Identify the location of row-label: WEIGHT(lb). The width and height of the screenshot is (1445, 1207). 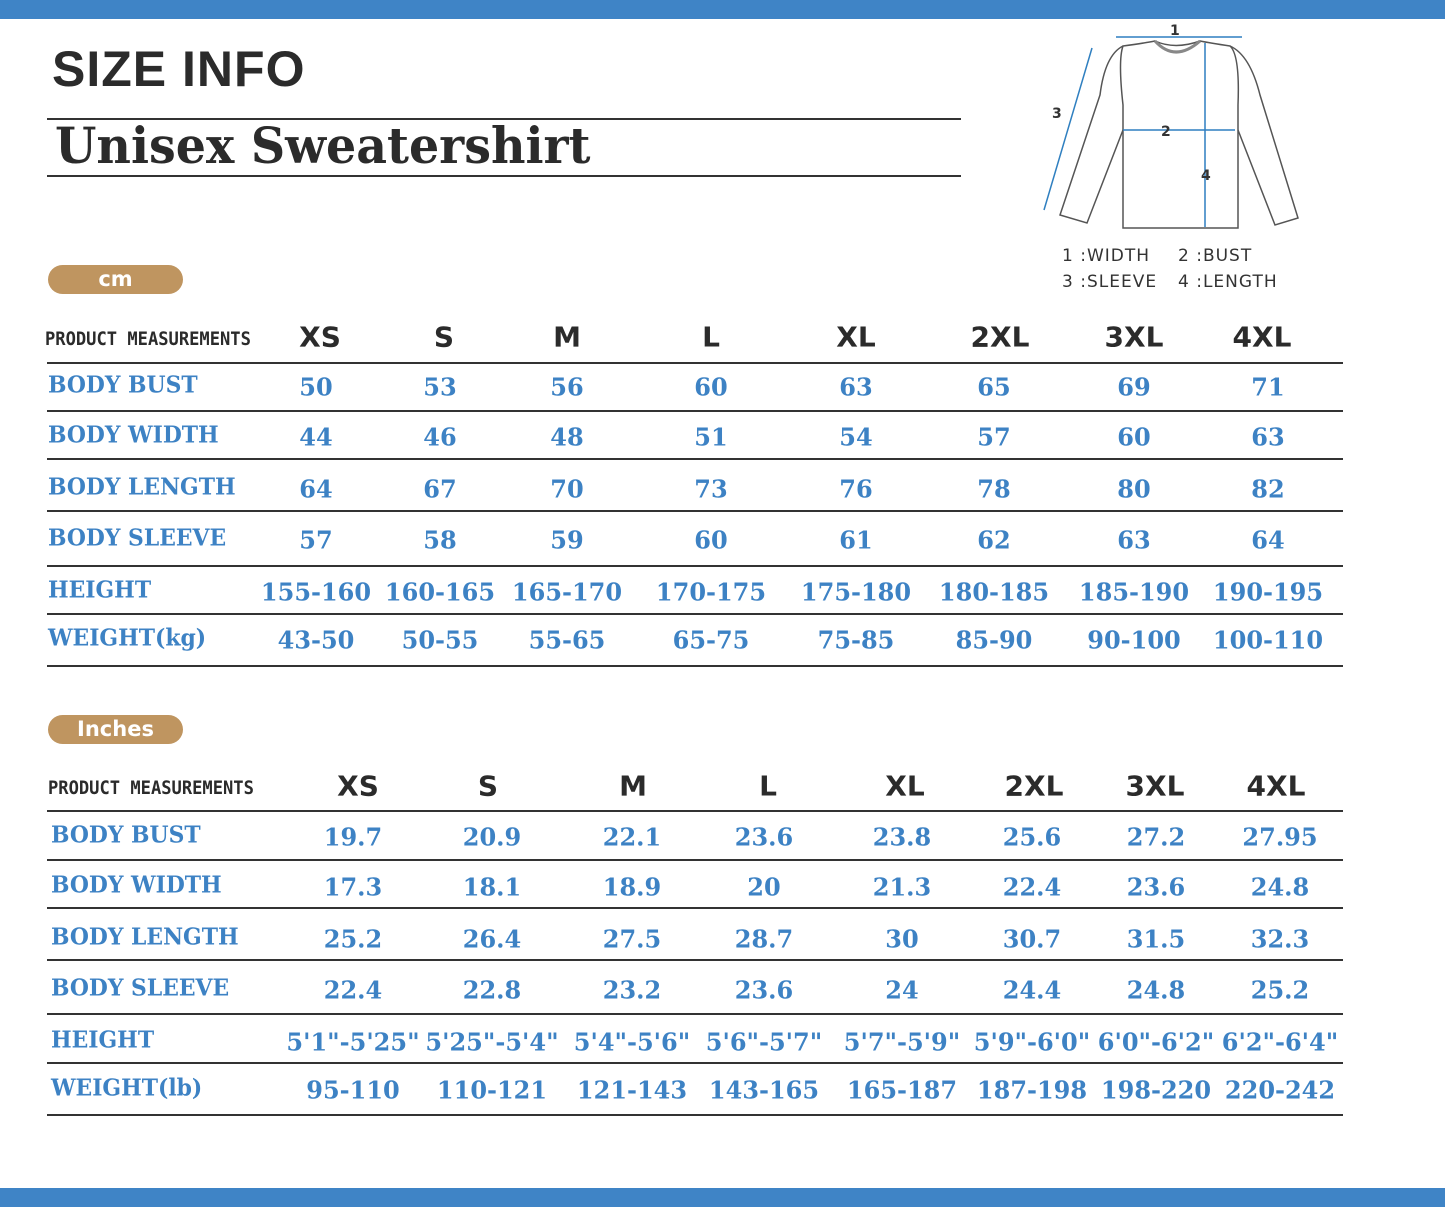
(127, 1088).